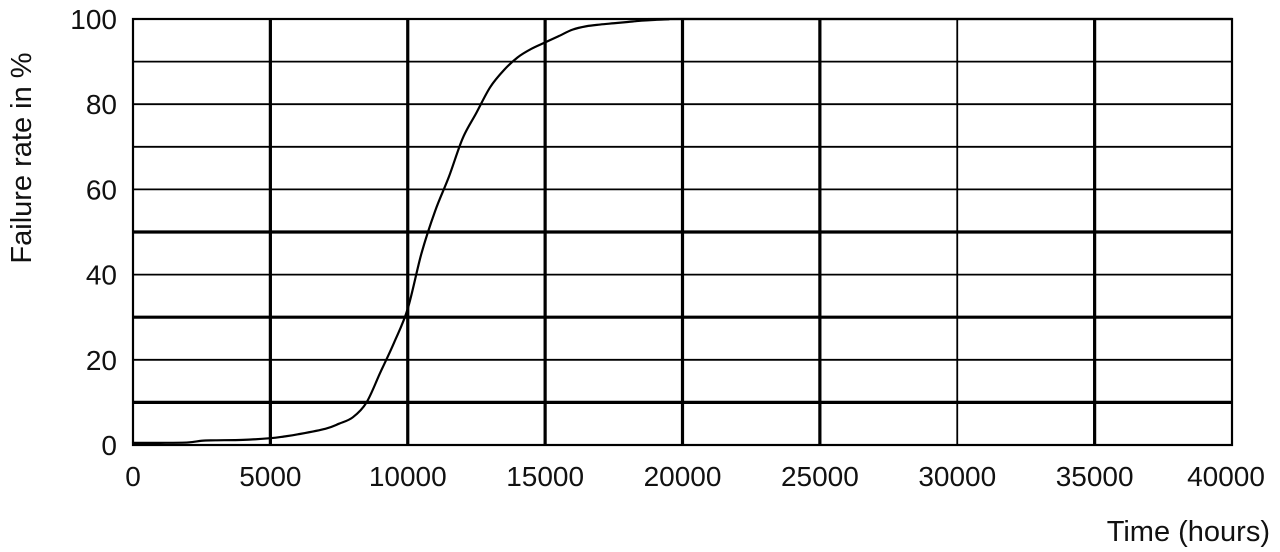 The image size is (1280, 552). What do you see at coordinates (93, 19) in the screenshot?
I see `y-tick-label-100: 100` at bounding box center [93, 19].